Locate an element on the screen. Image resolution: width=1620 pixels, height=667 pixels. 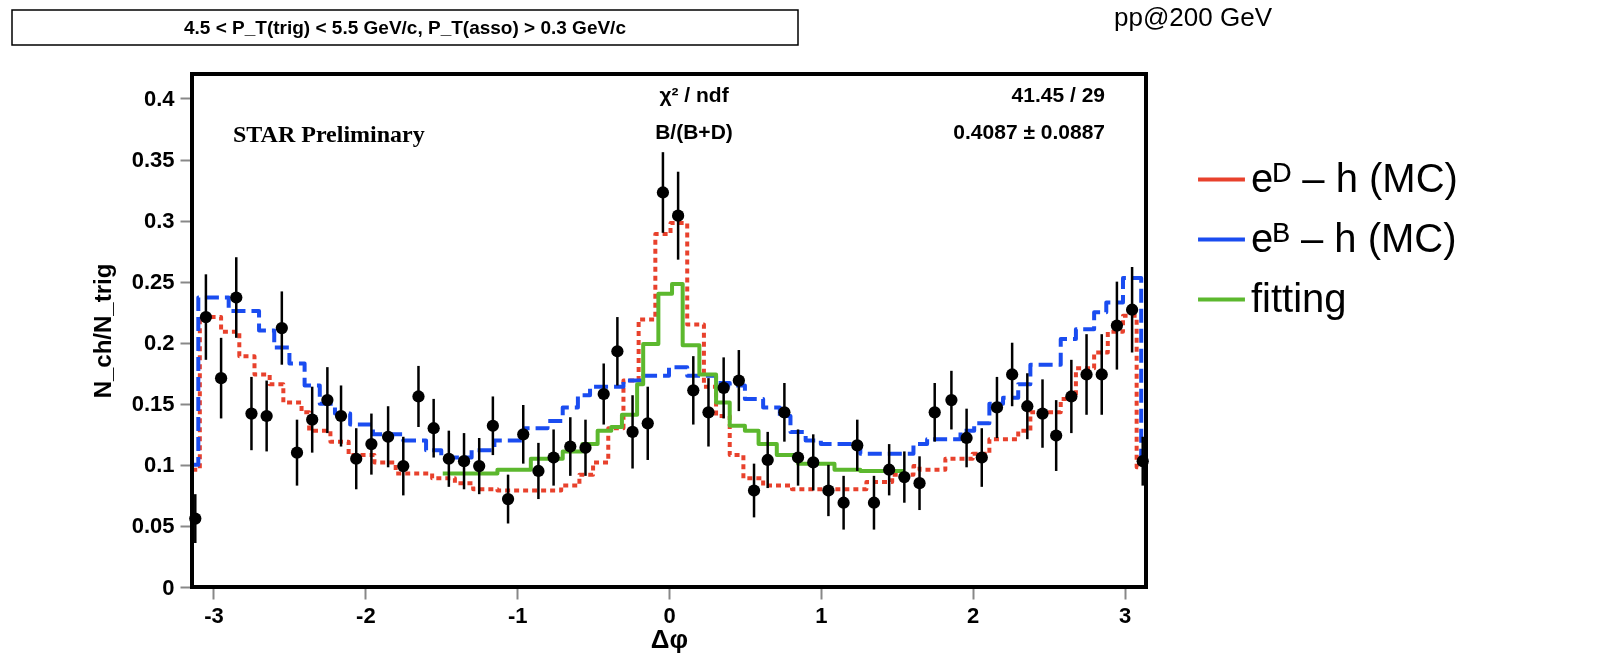
x-tick-label: 2 is located at coordinates (973, 615).